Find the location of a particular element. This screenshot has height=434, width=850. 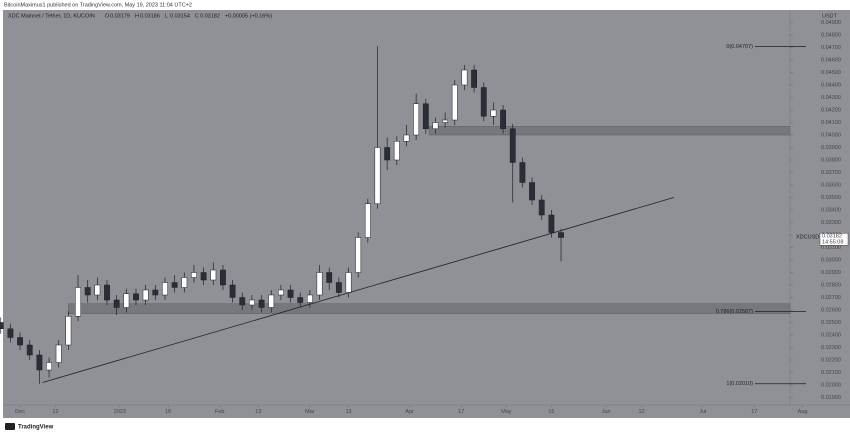

footer-logo: TradingView is located at coordinates (36, 428).